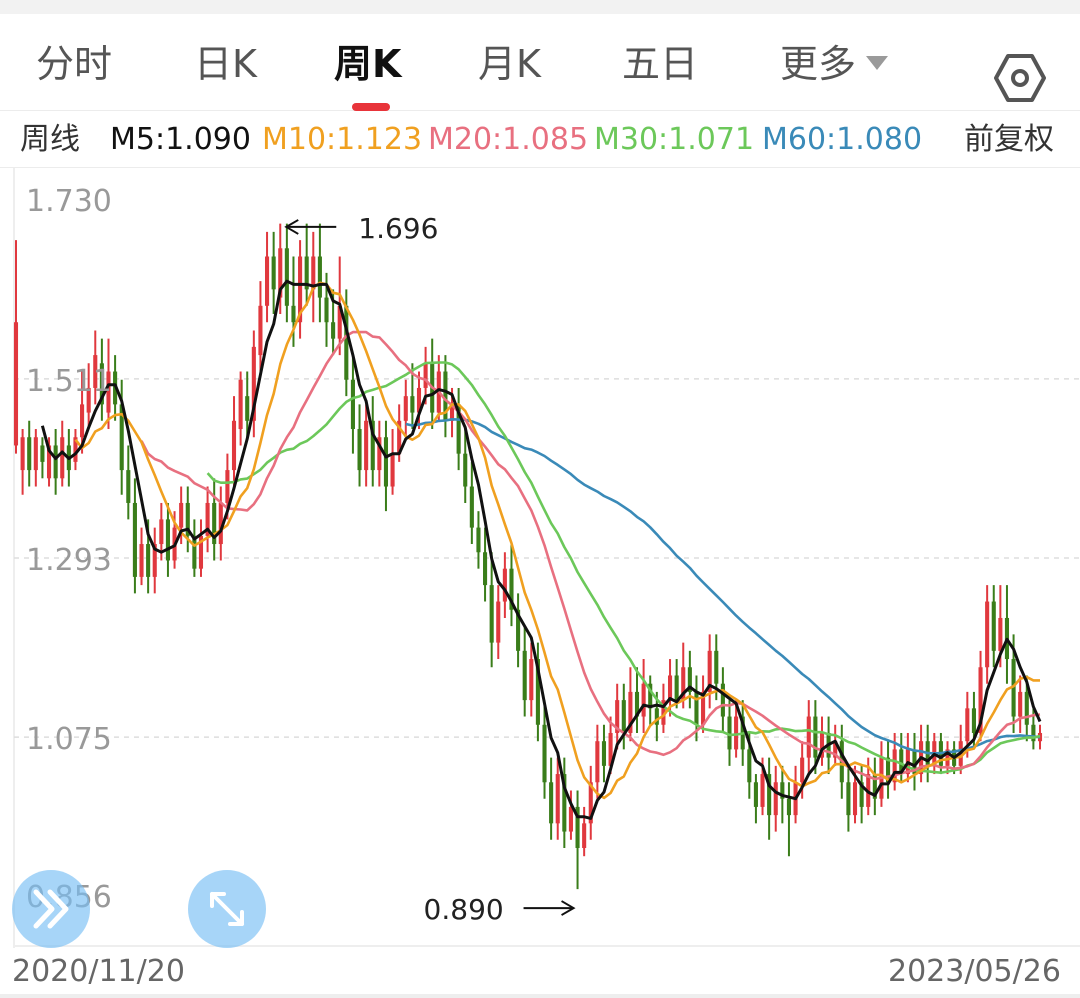 The image size is (1080, 998). What do you see at coordinates (51, 909) in the screenshot?
I see `collapse-button` at bounding box center [51, 909].